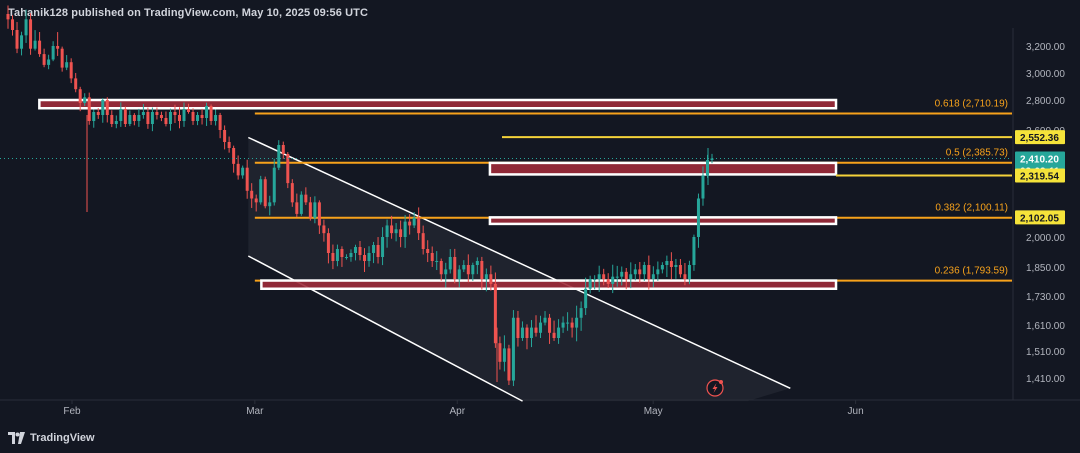 The width and height of the screenshot is (1080, 453). What do you see at coordinates (653, 411) in the screenshot?
I see `x-axis-tick-label: May` at bounding box center [653, 411].